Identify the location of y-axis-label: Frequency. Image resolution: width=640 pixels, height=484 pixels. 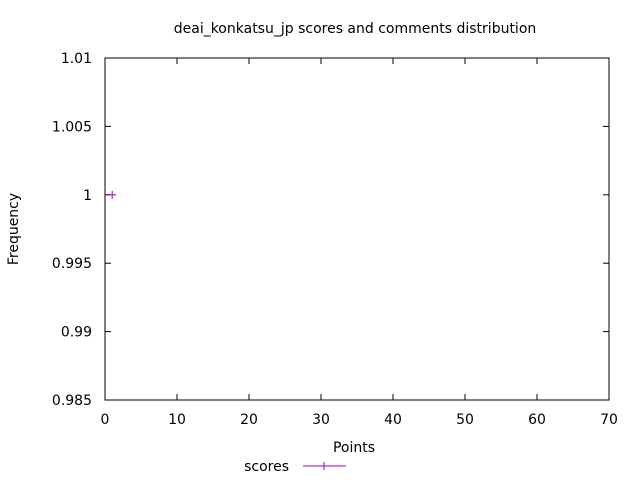
(14, 229).